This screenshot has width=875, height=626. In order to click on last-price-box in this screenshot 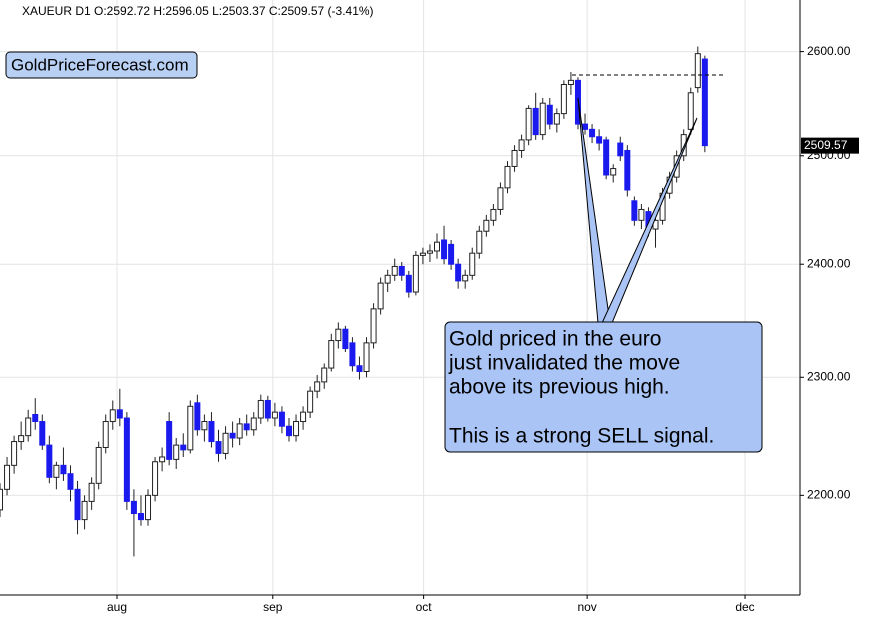, I will do `click(830, 145)`.